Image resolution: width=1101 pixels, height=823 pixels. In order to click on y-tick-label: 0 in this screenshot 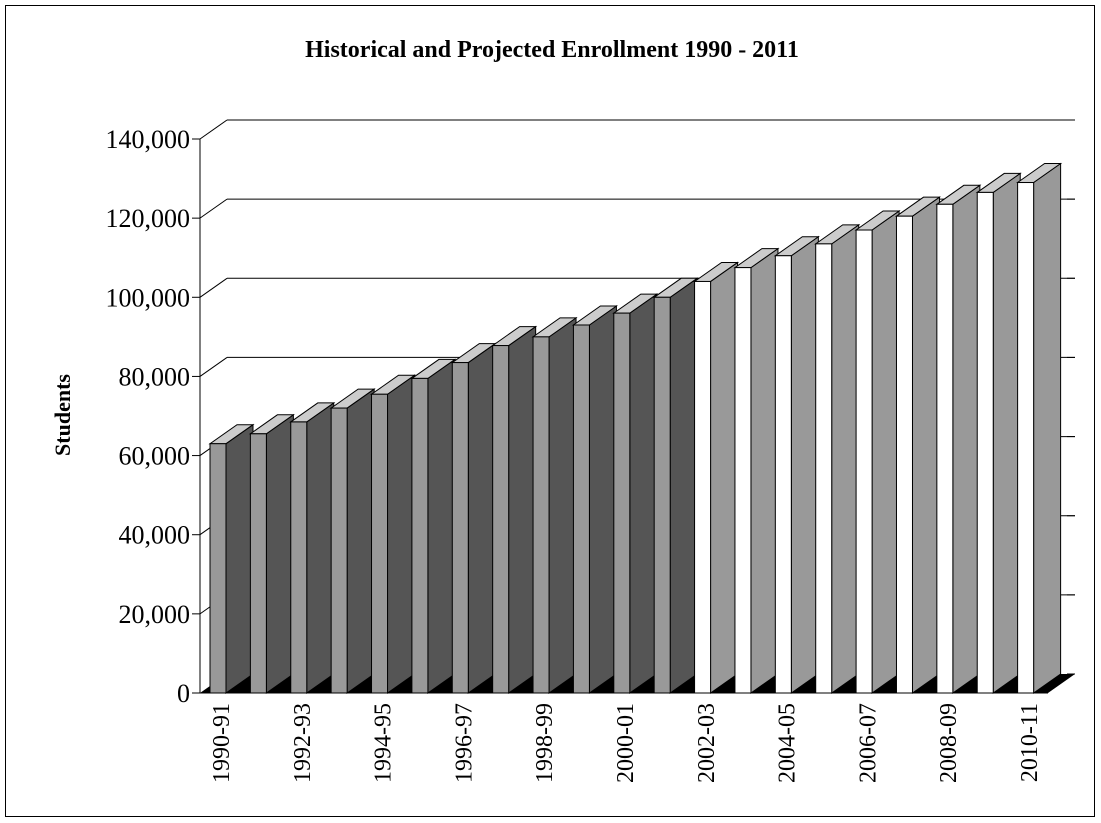, I will do `click(183, 693)`.